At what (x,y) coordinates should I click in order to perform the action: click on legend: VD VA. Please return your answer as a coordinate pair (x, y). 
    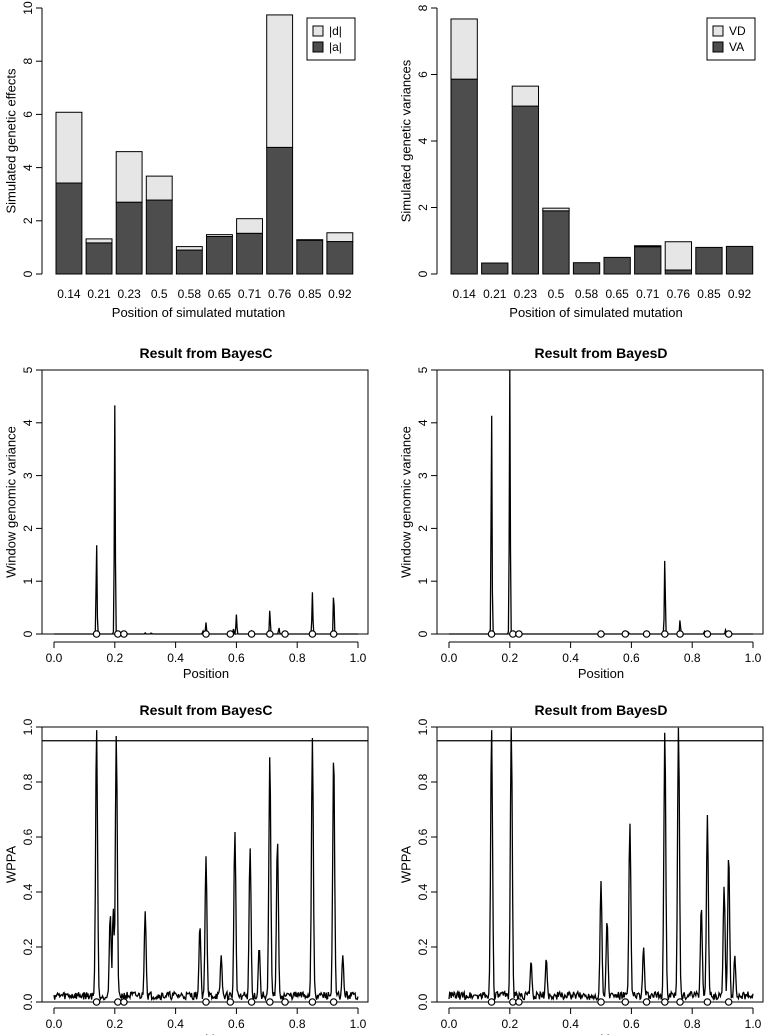
    Looking at the image, I should click on (731, 39).